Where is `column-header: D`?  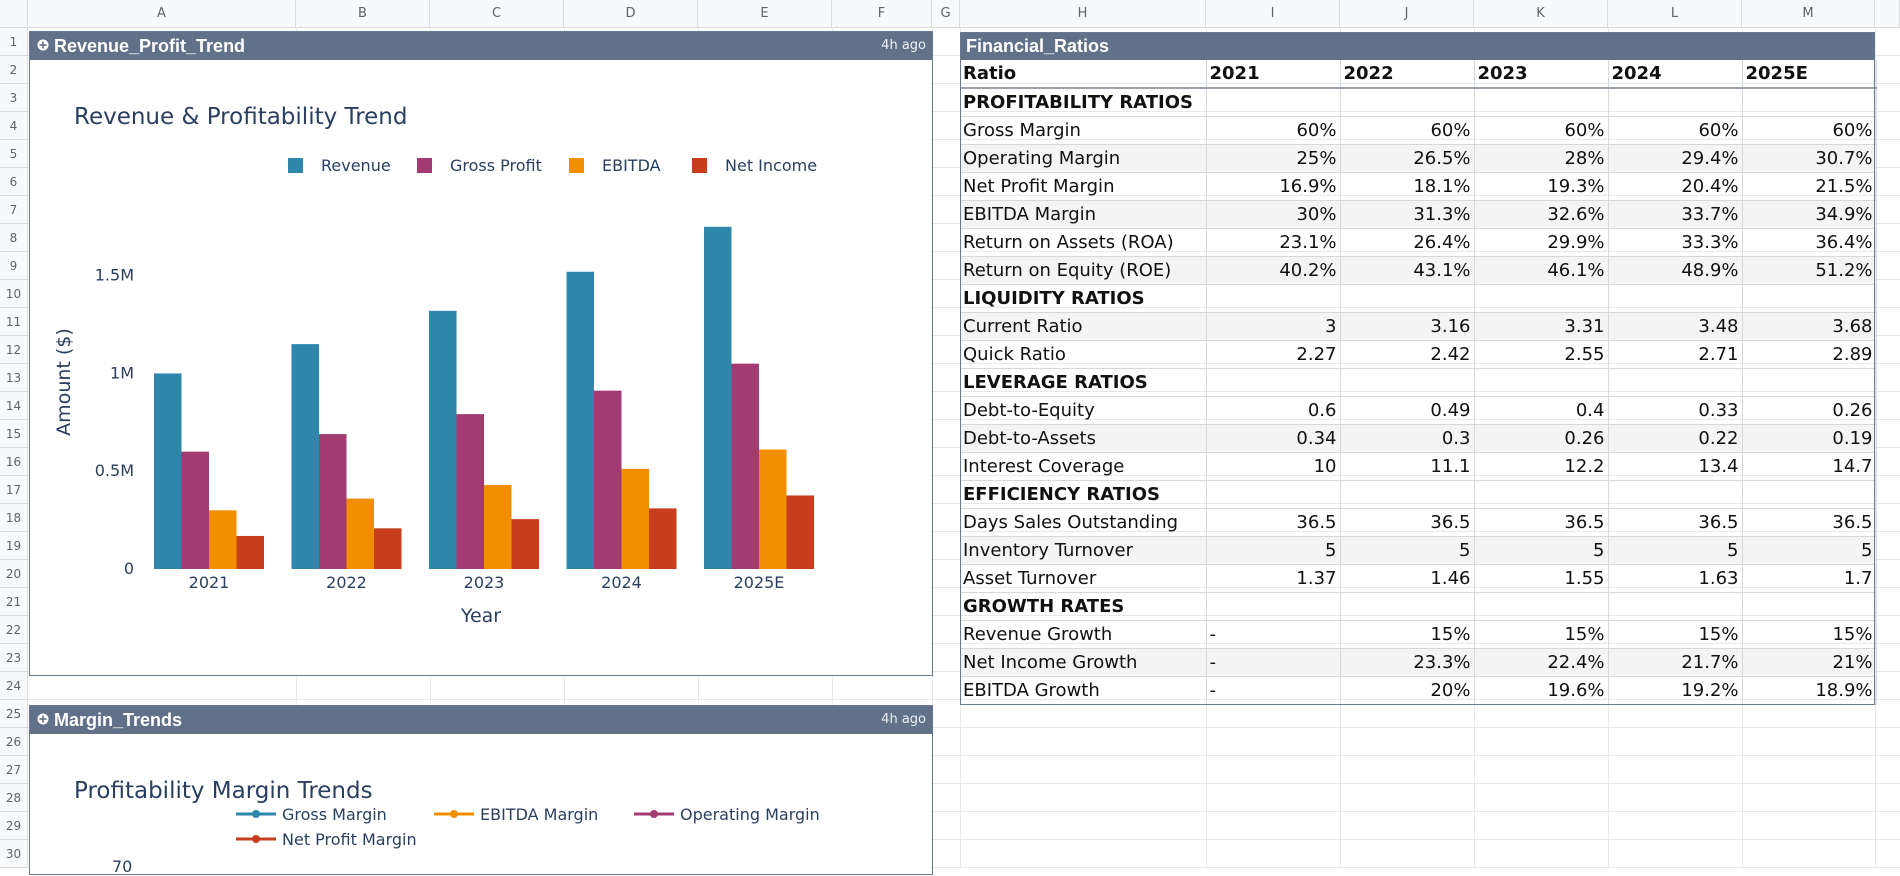 column-header: D is located at coordinates (631, 14).